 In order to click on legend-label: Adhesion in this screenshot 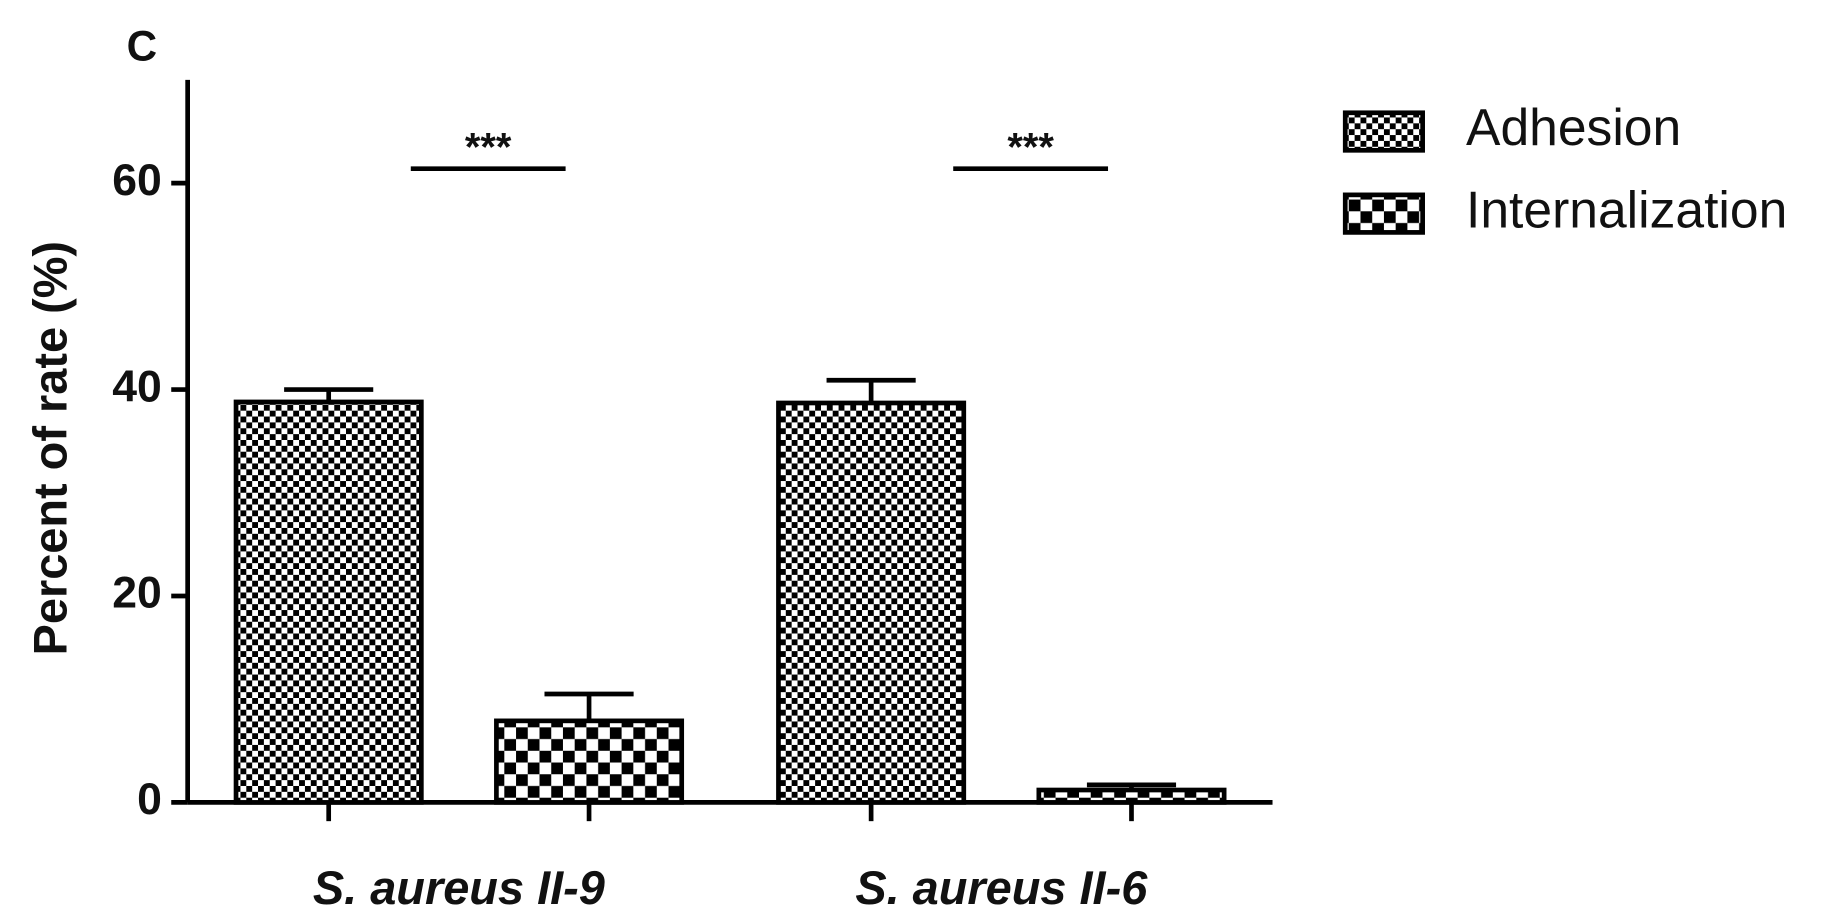, I will do `click(1573, 127)`.